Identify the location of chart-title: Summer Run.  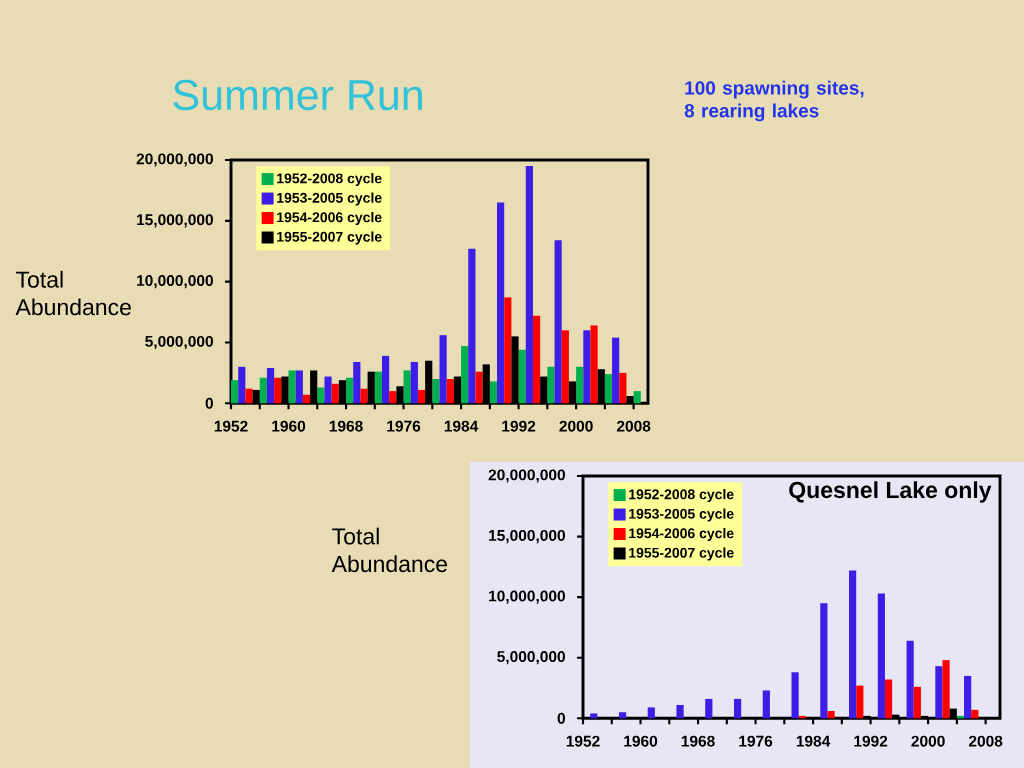
(297, 95).